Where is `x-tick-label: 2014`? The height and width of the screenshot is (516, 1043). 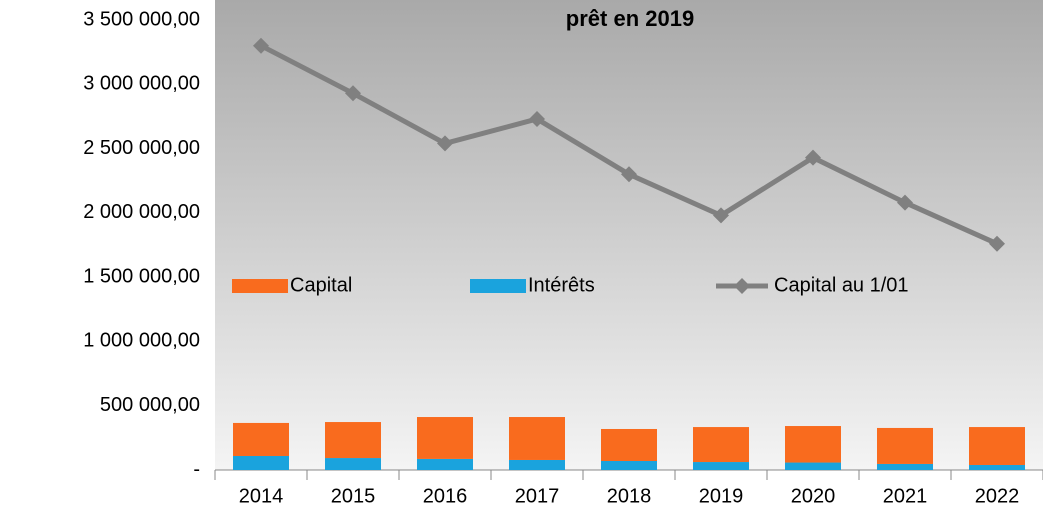
x-tick-label: 2014 is located at coordinates (261, 496).